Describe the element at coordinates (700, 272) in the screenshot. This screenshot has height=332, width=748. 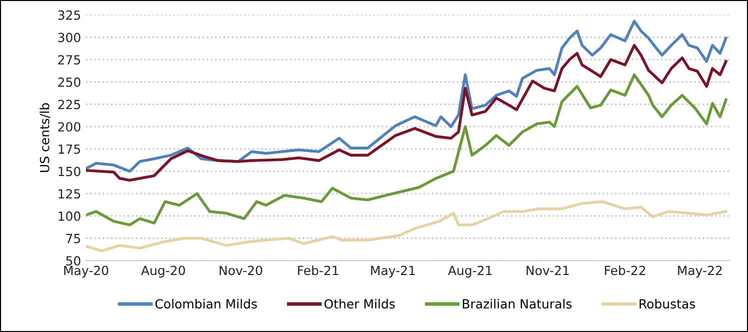
I see `x-tick-label: May-22` at that location.